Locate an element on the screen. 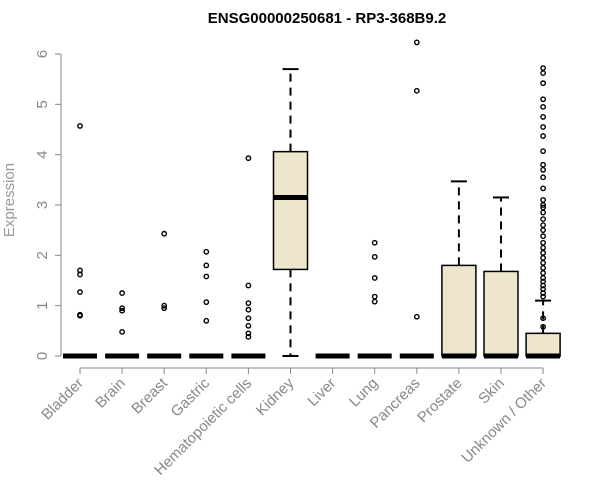  x-tick-label: Brain is located at coordinates (110, 393).